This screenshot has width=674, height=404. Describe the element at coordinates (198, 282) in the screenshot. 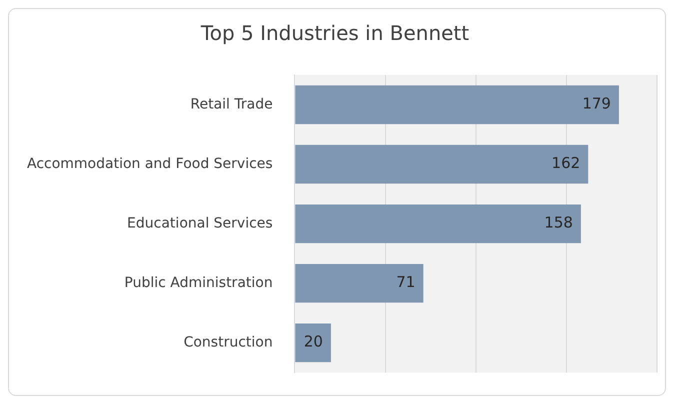

I see `y-tick-label: Public Administration` at that location.